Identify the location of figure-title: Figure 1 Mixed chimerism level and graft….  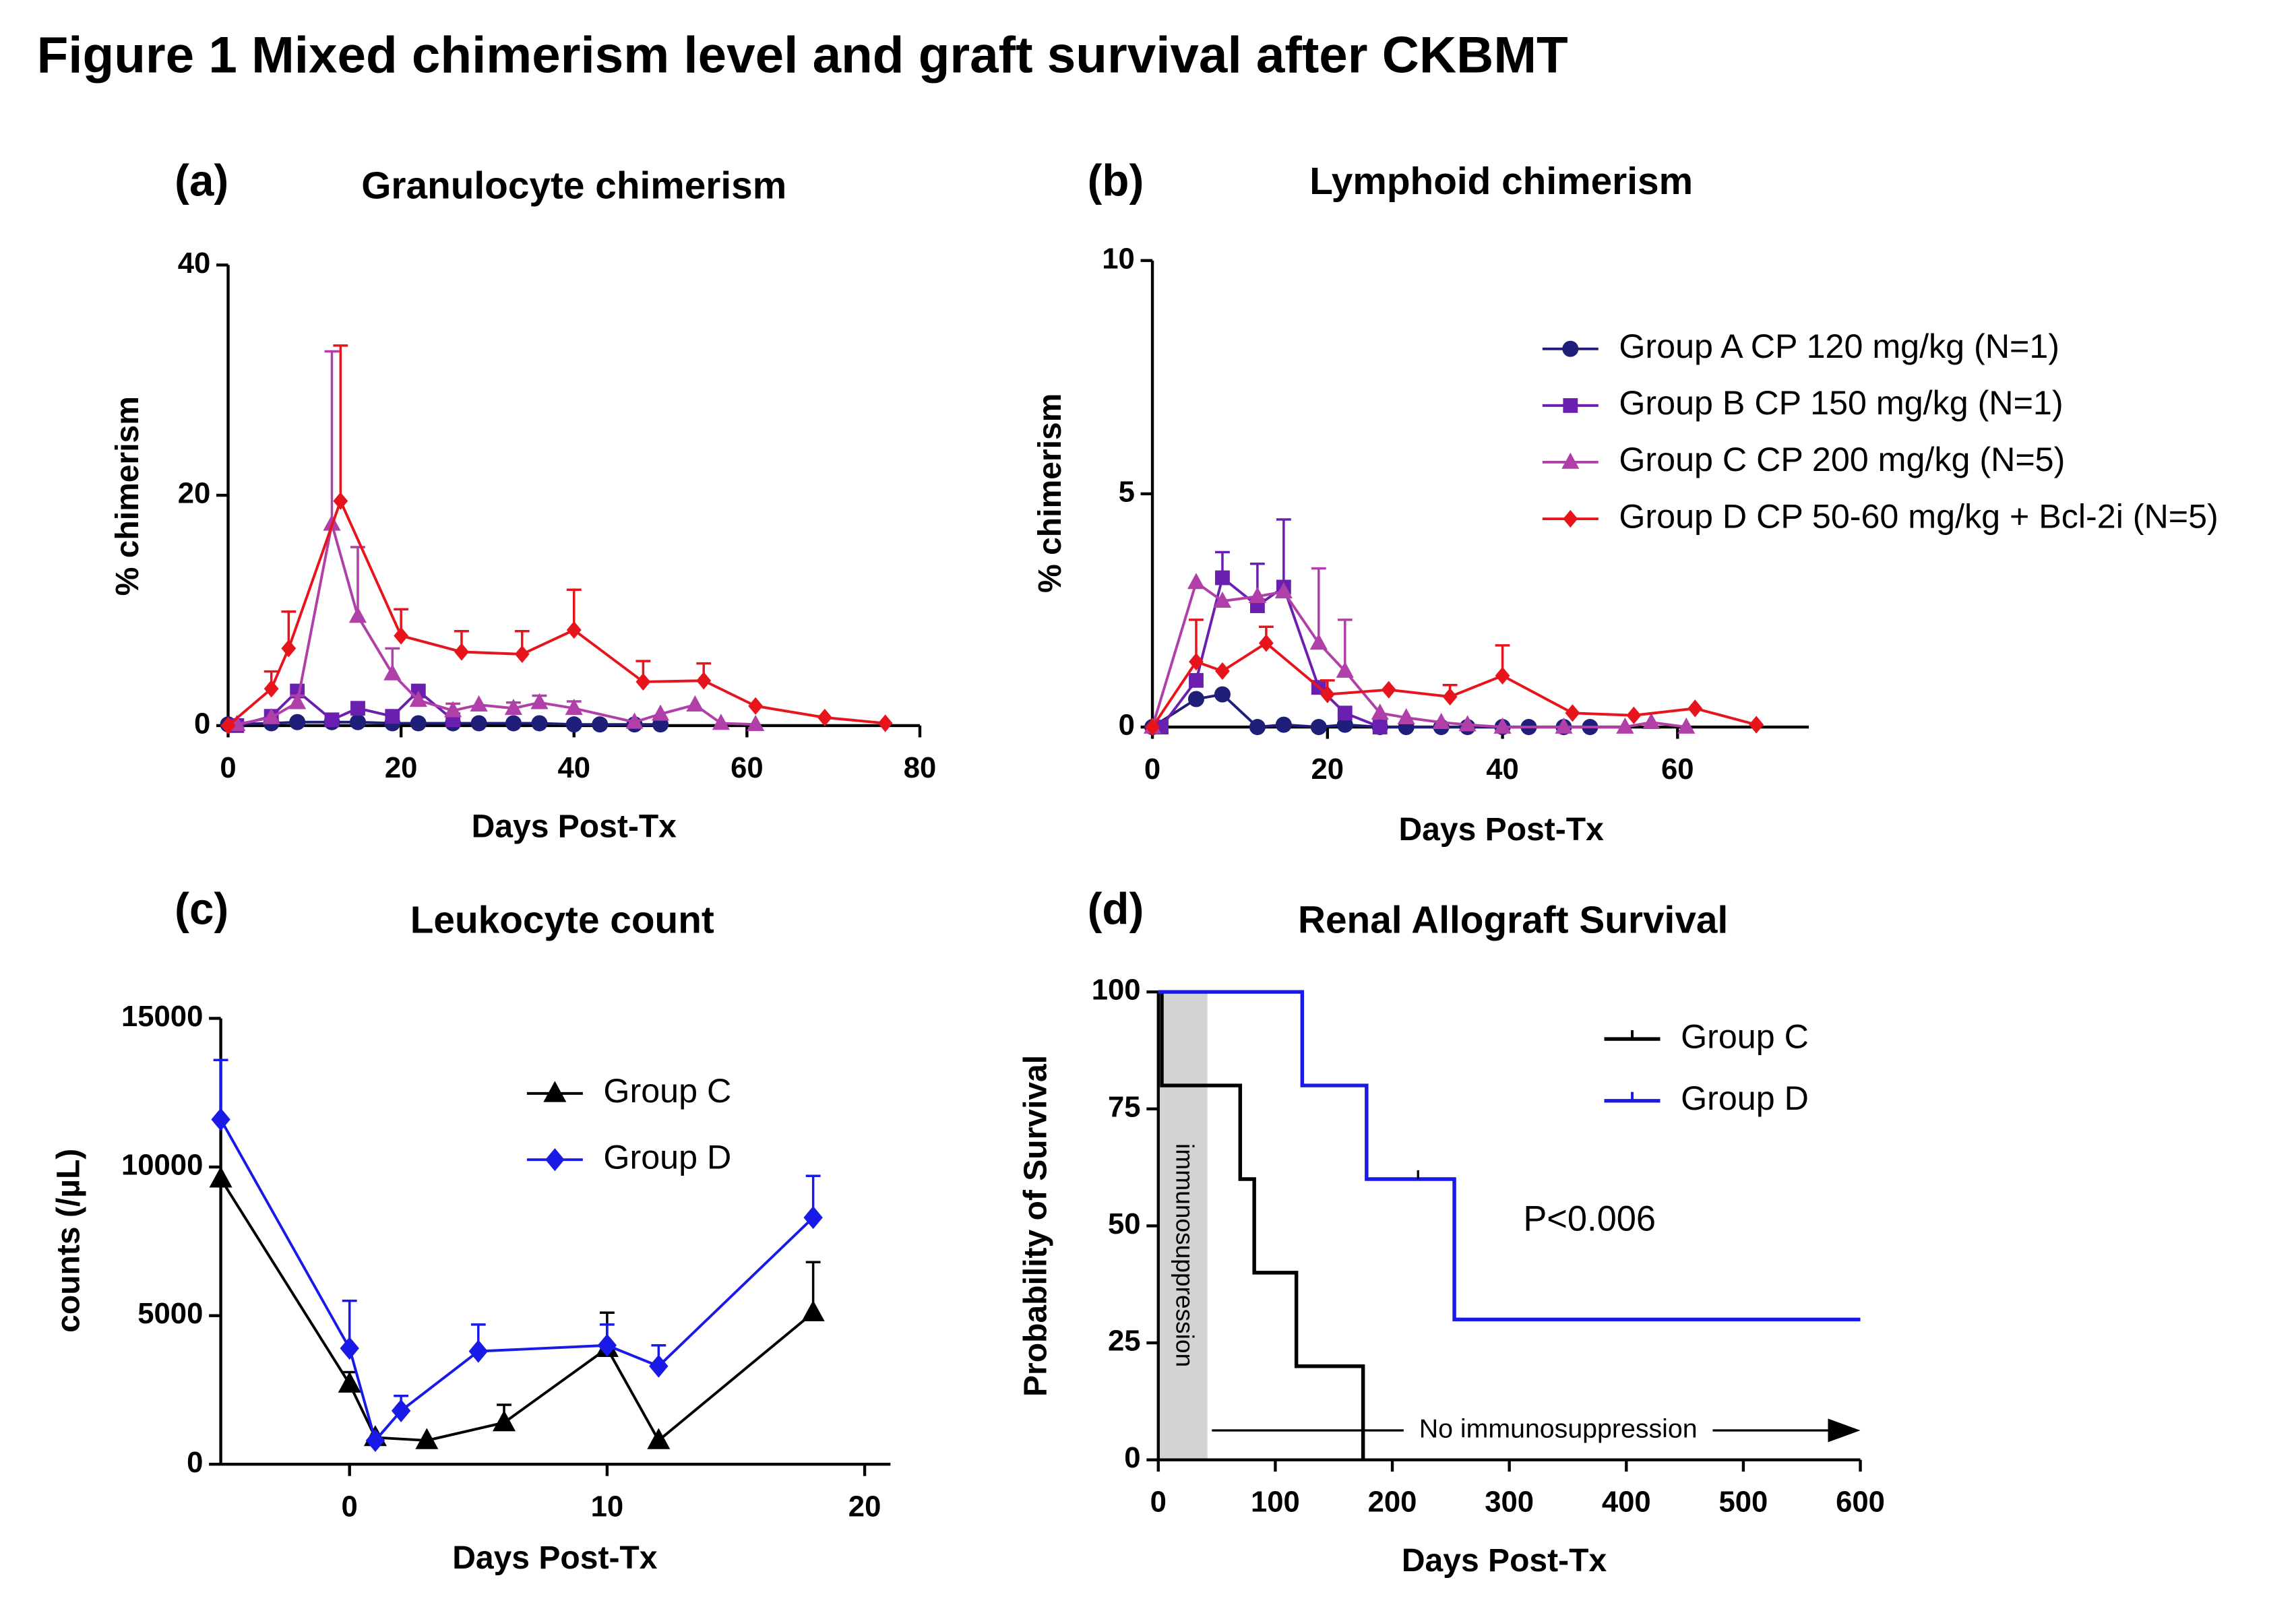
(802, 55).